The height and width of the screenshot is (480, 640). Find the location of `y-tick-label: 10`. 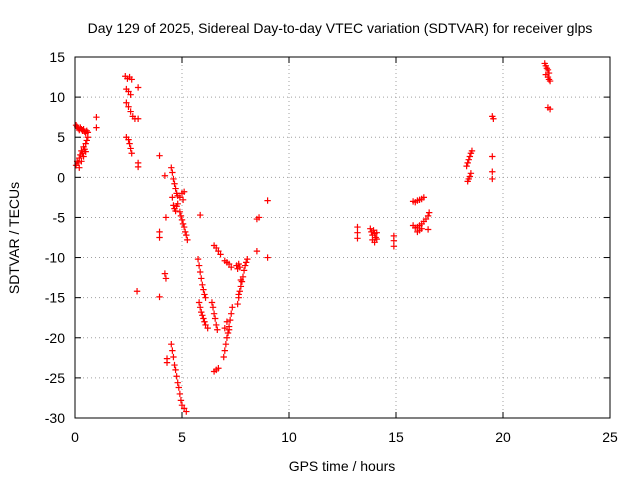

y-tick-label: 10 is located at coordinates (57, 97).